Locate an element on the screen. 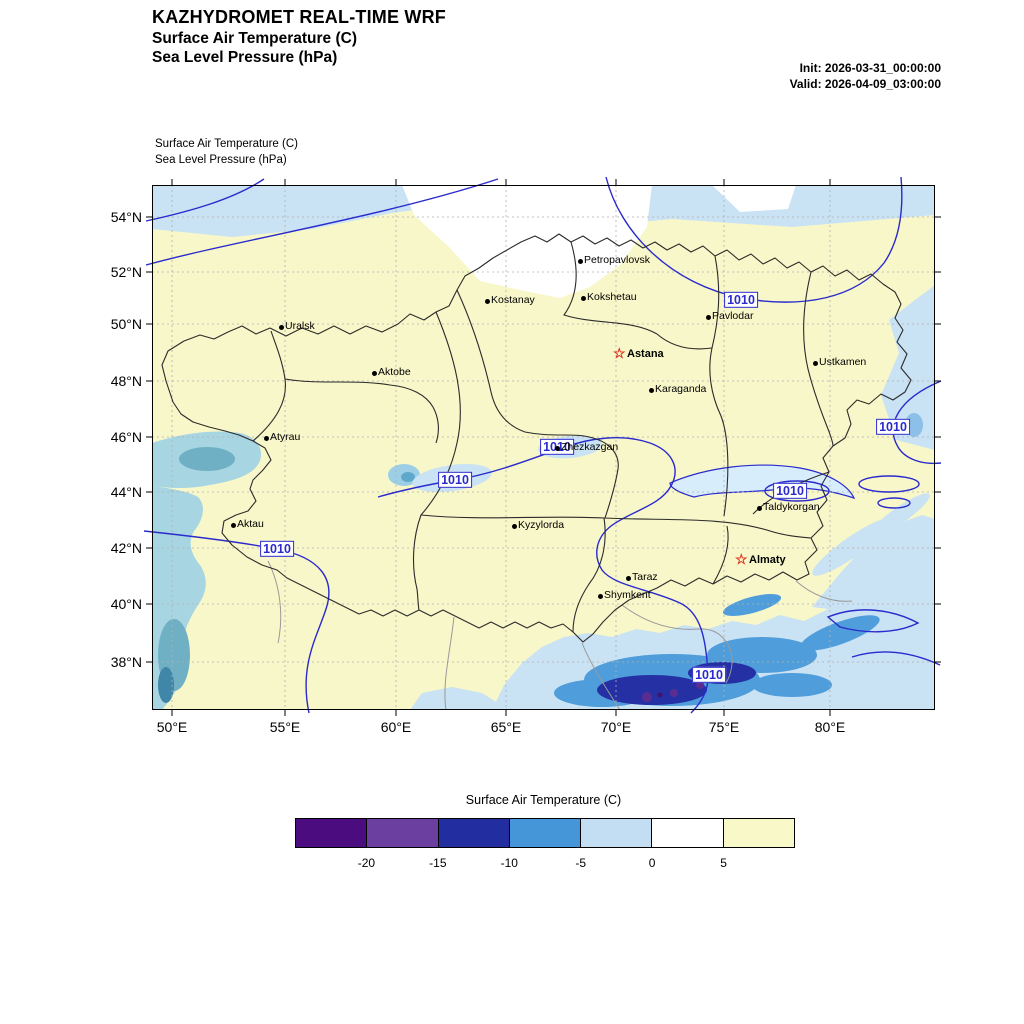 The width and height of the screenshot is (1024, 1024). lon-axis-label: 80°E is located at coordinates (830, 727).